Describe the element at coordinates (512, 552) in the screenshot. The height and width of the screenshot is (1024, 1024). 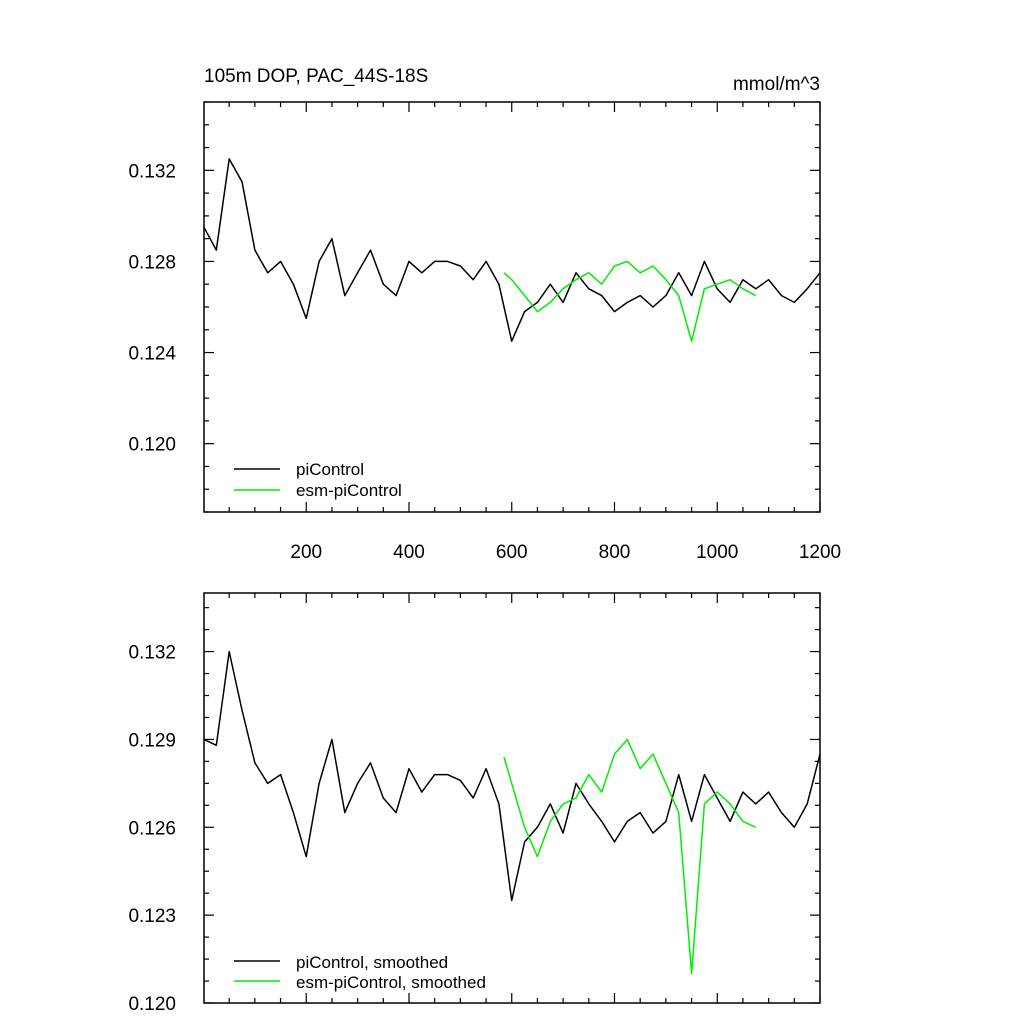
I see `top-x-tick-label: 600` at that location.